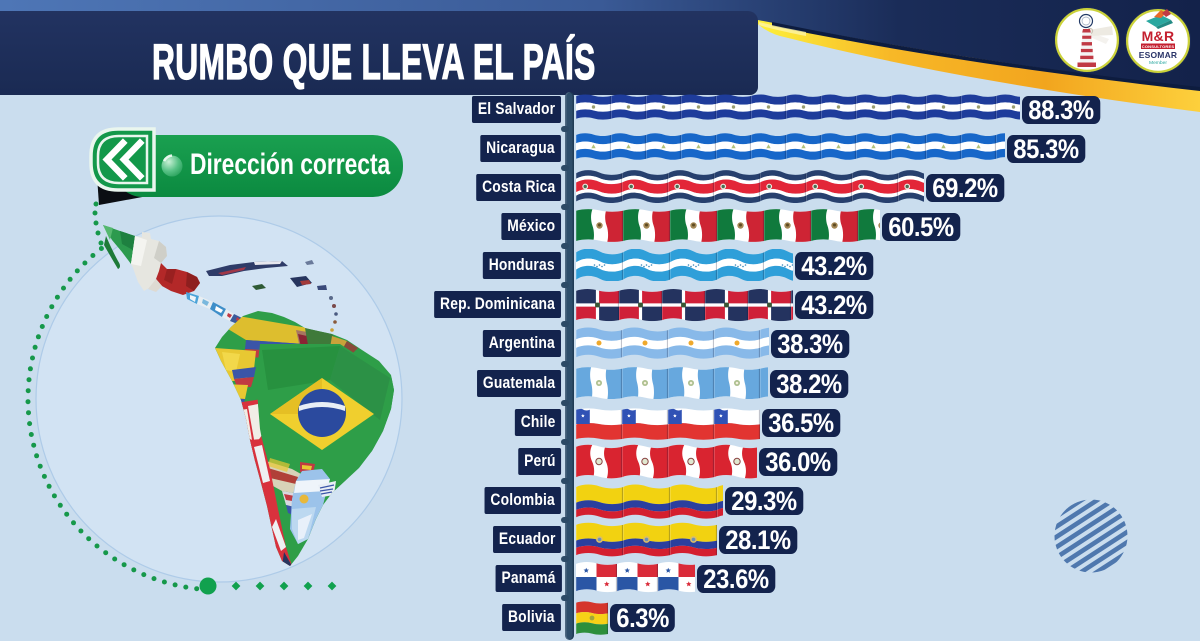 The image size is (1200, 641). What do you see at coordinates (1158, 46) in the screenshot?
I see `svg-text: CONSULTORES` at bounding box center [1158, 46].